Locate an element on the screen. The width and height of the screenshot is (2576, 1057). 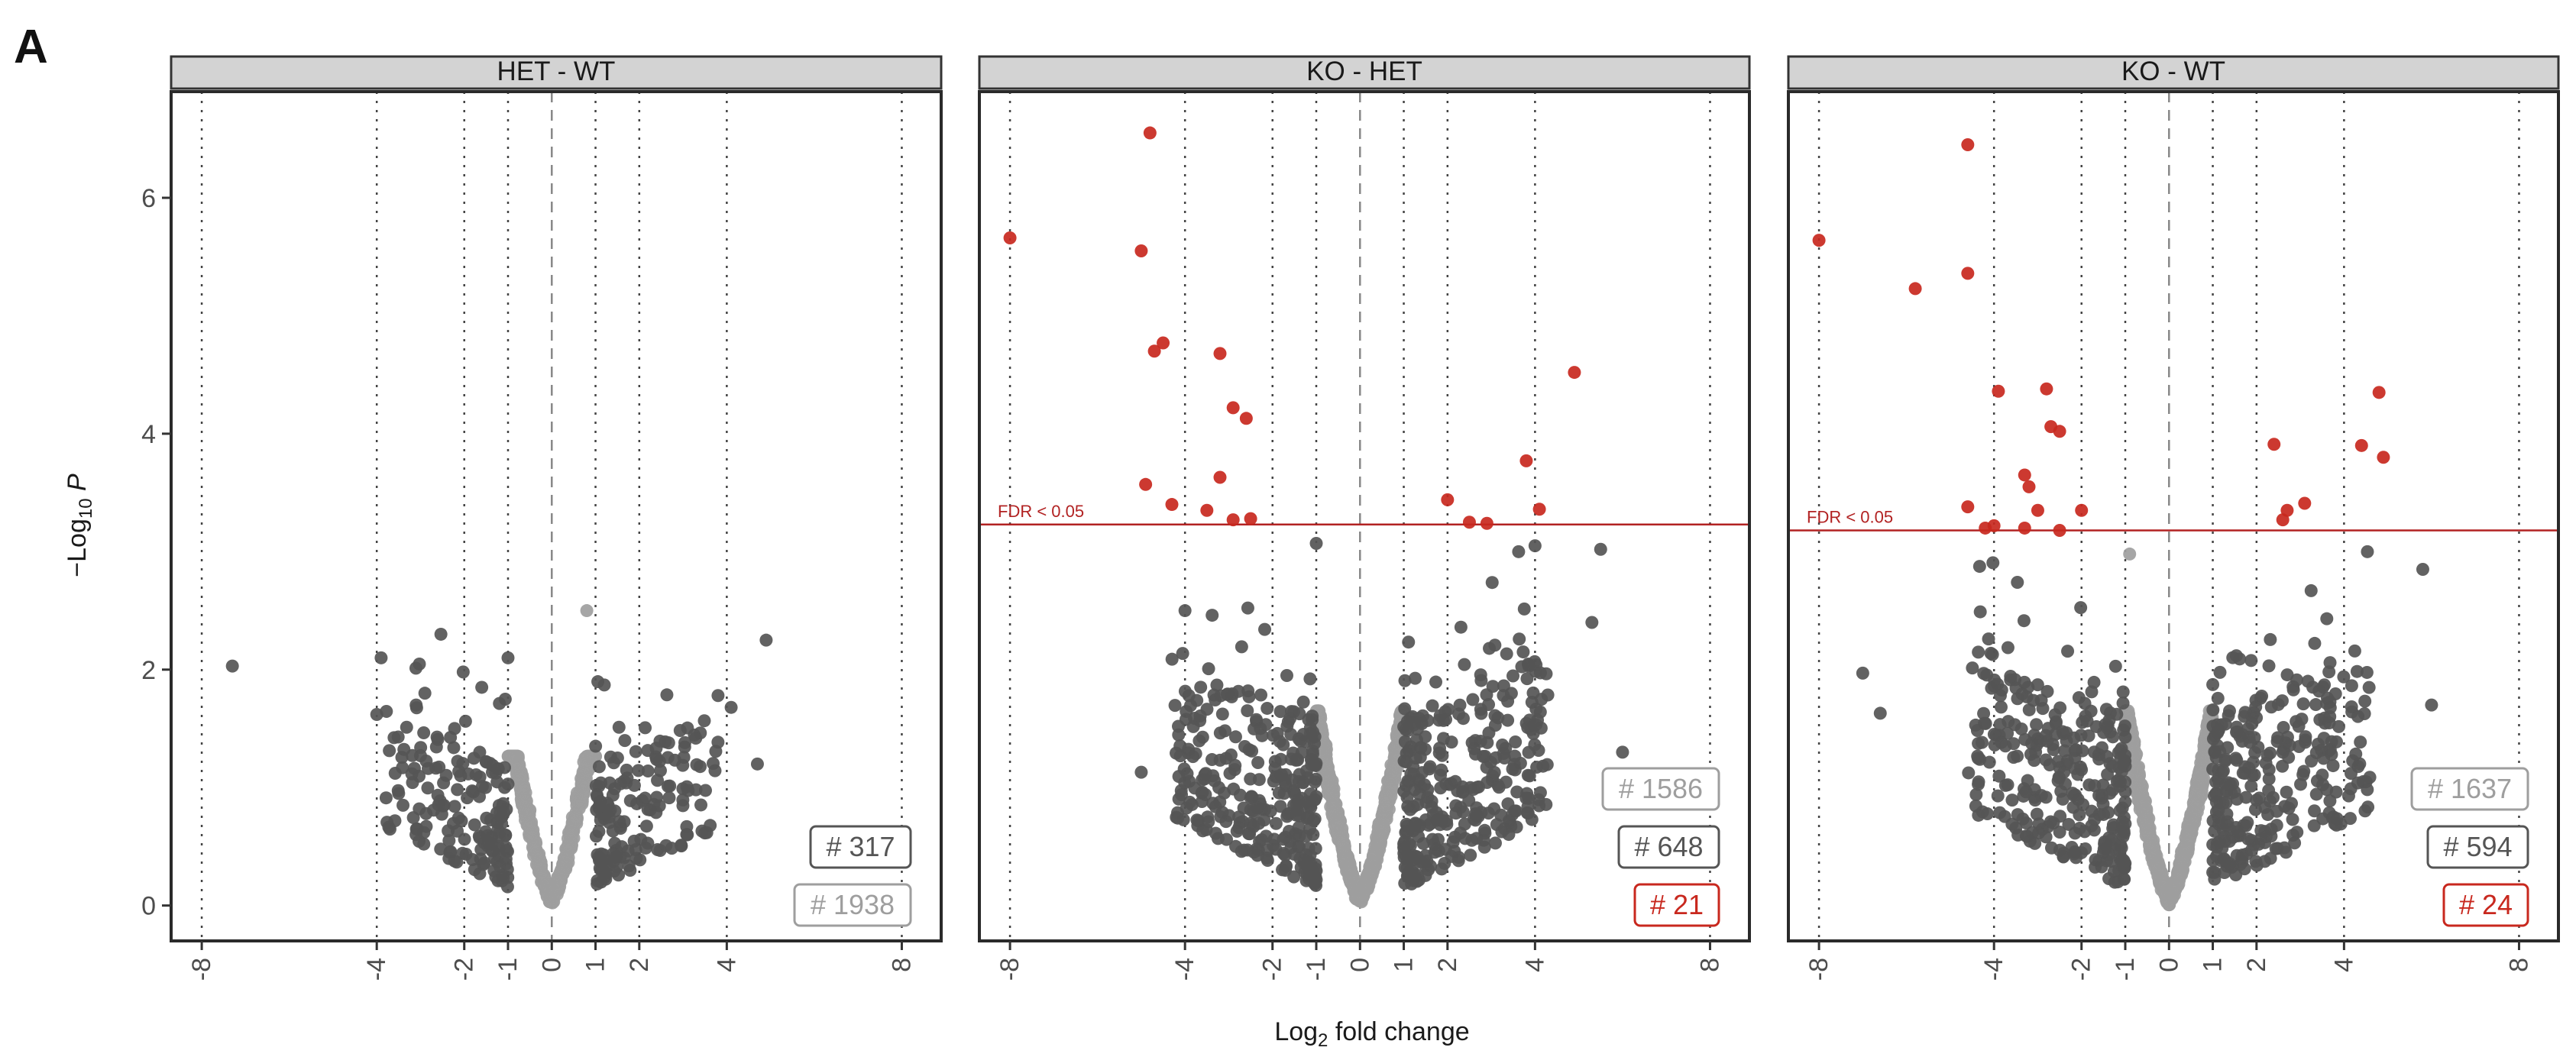
y-tick-label: 0 is located at coordinates (148, 907).